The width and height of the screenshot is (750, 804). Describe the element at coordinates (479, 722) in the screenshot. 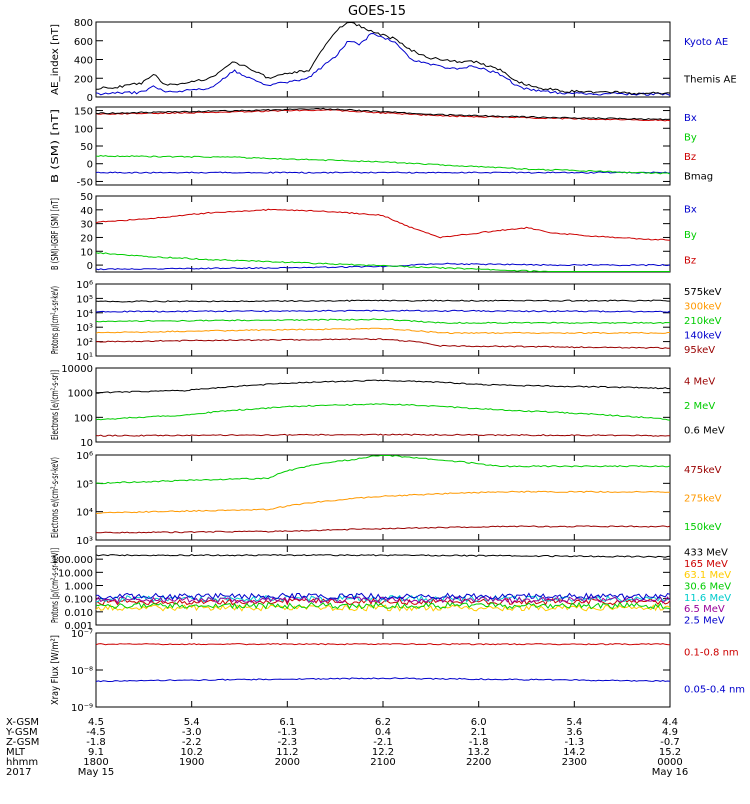

I see `x-tick-label: 6.0` at that location.